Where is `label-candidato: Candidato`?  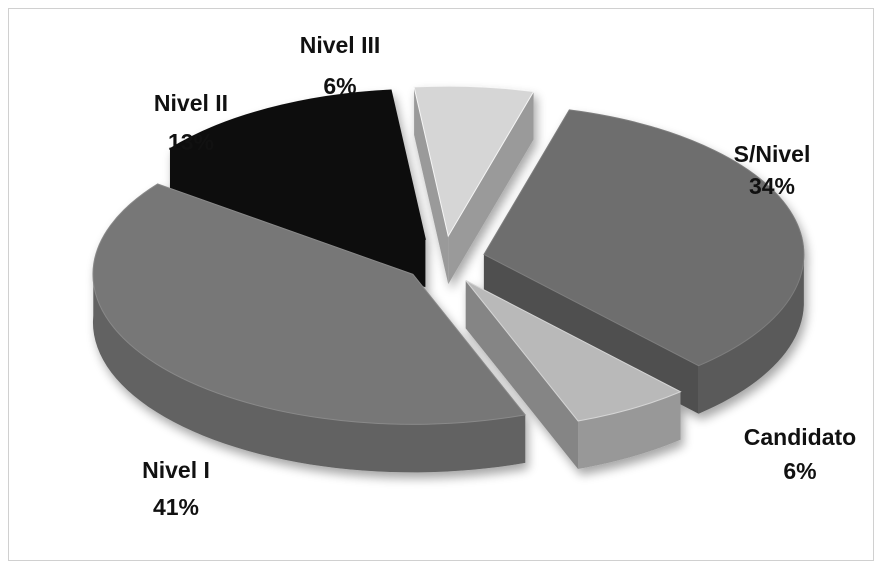 label-candidato: Candidato is located at coordinates (800, 437).